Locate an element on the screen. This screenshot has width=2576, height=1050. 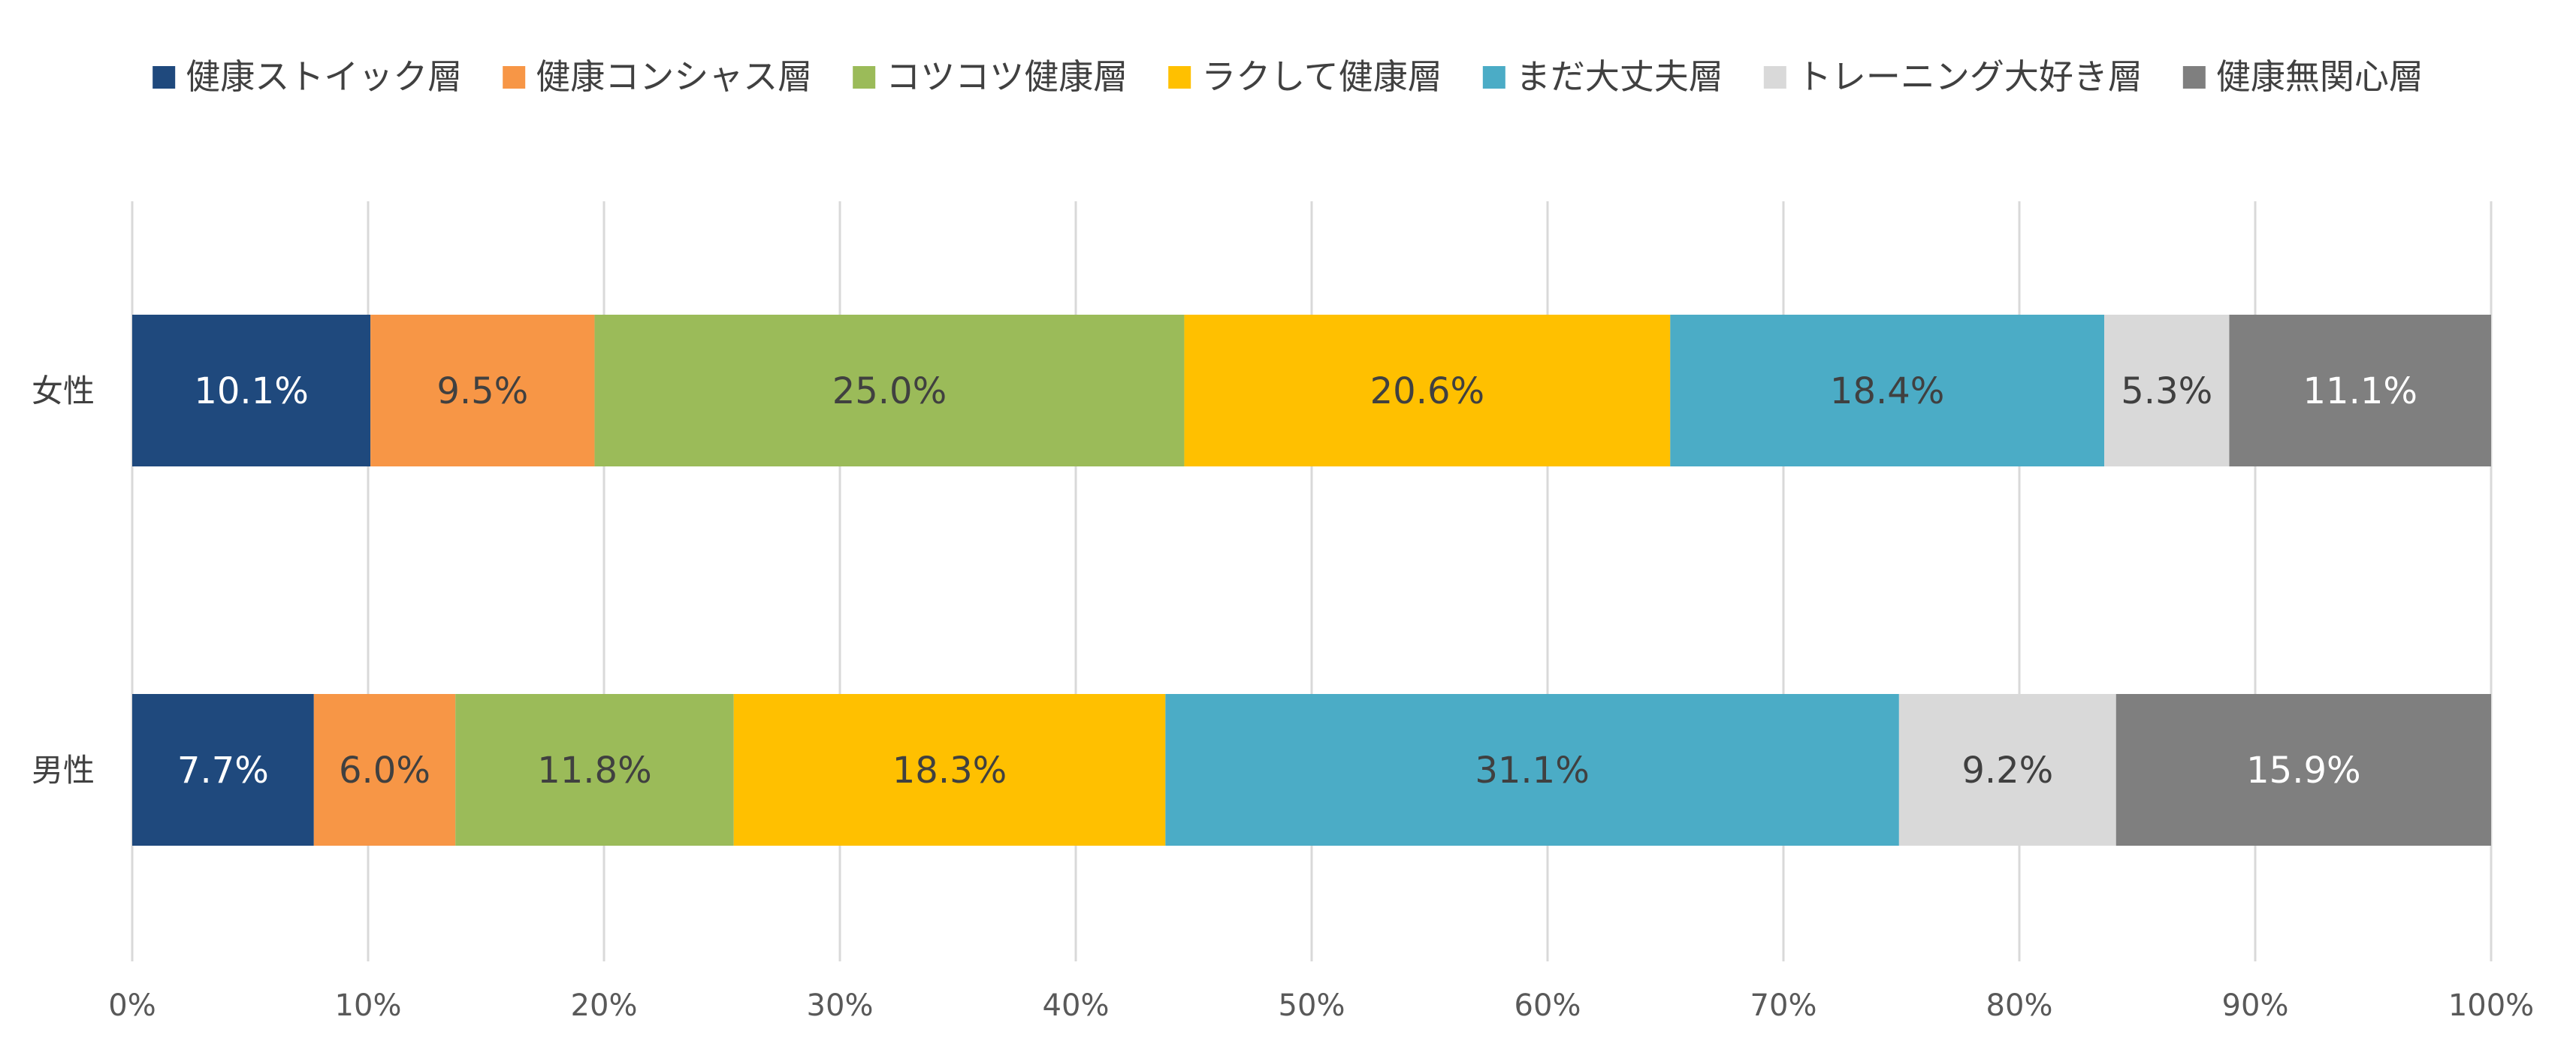
x-tick-label: 60% is located at coordinates (1547, 1005).